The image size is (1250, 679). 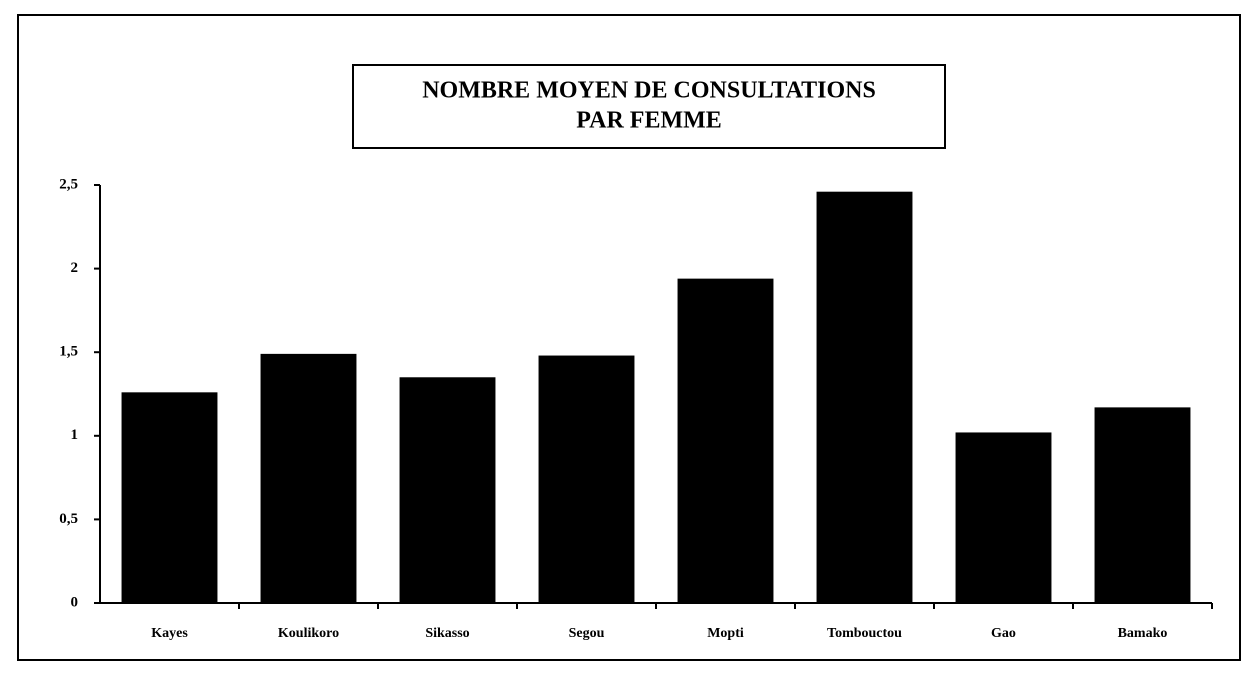 I want to click on x-tick-label: Mopti, so click(x=725, y=633).